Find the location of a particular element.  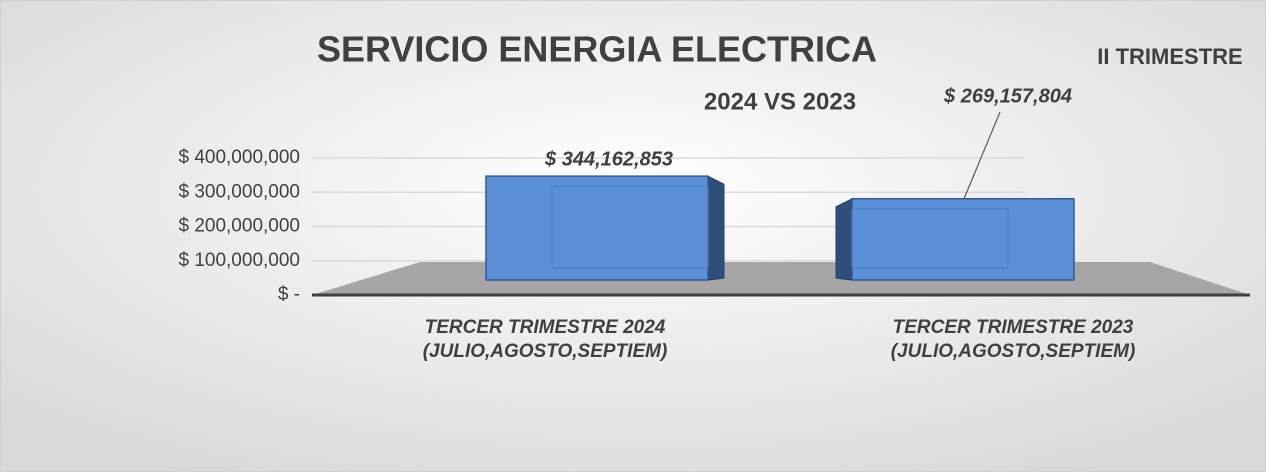

data-label: $ 269,157,804 is located at coordinates (1007, 96).